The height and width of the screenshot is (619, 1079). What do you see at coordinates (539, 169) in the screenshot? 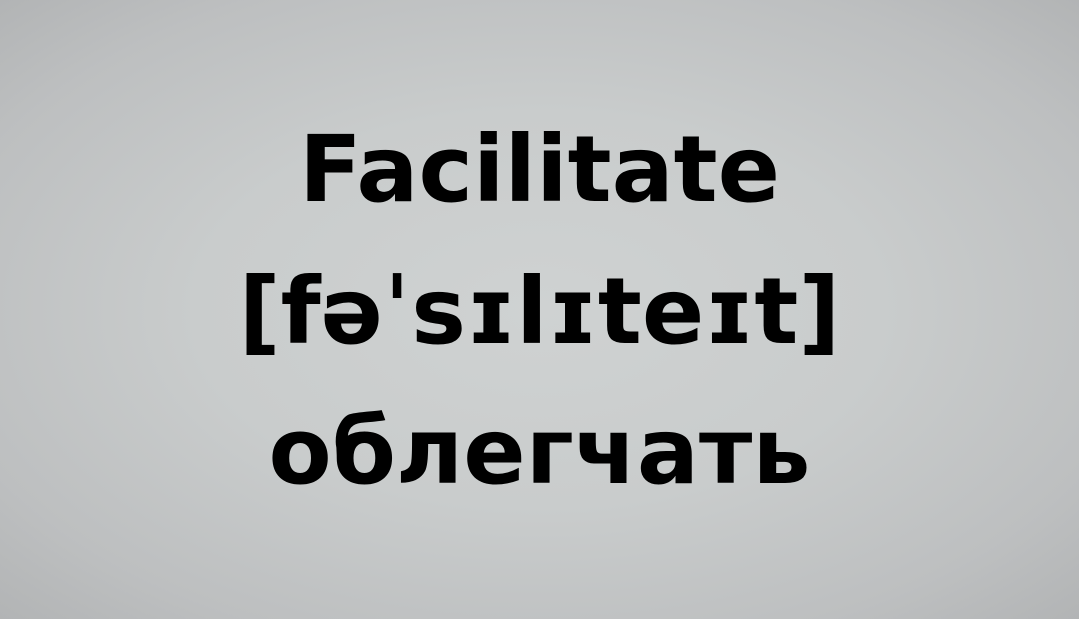
I see `english-word: Facilitate` at bounding box center [539, 169].